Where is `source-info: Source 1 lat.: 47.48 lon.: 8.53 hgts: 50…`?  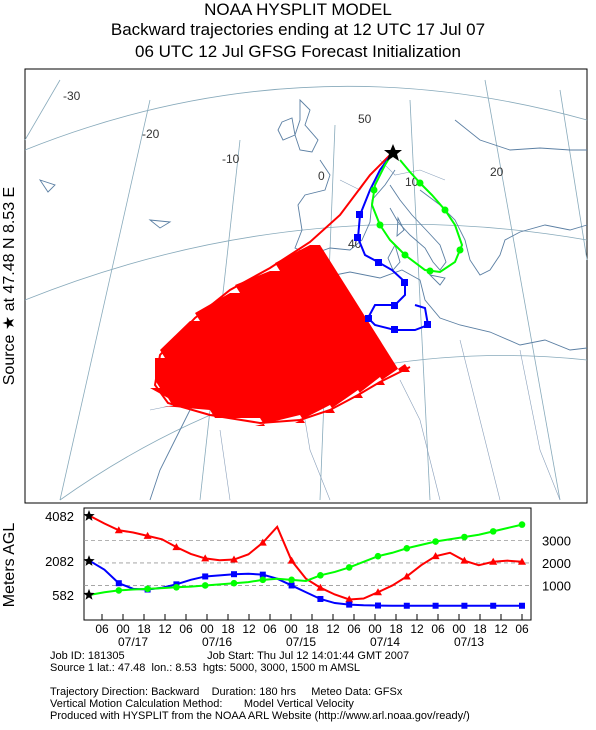
source-info: Source 1 lat.: 47.48 lon.: 8.53 hgts: 50… is located at coordinates (205, 668).